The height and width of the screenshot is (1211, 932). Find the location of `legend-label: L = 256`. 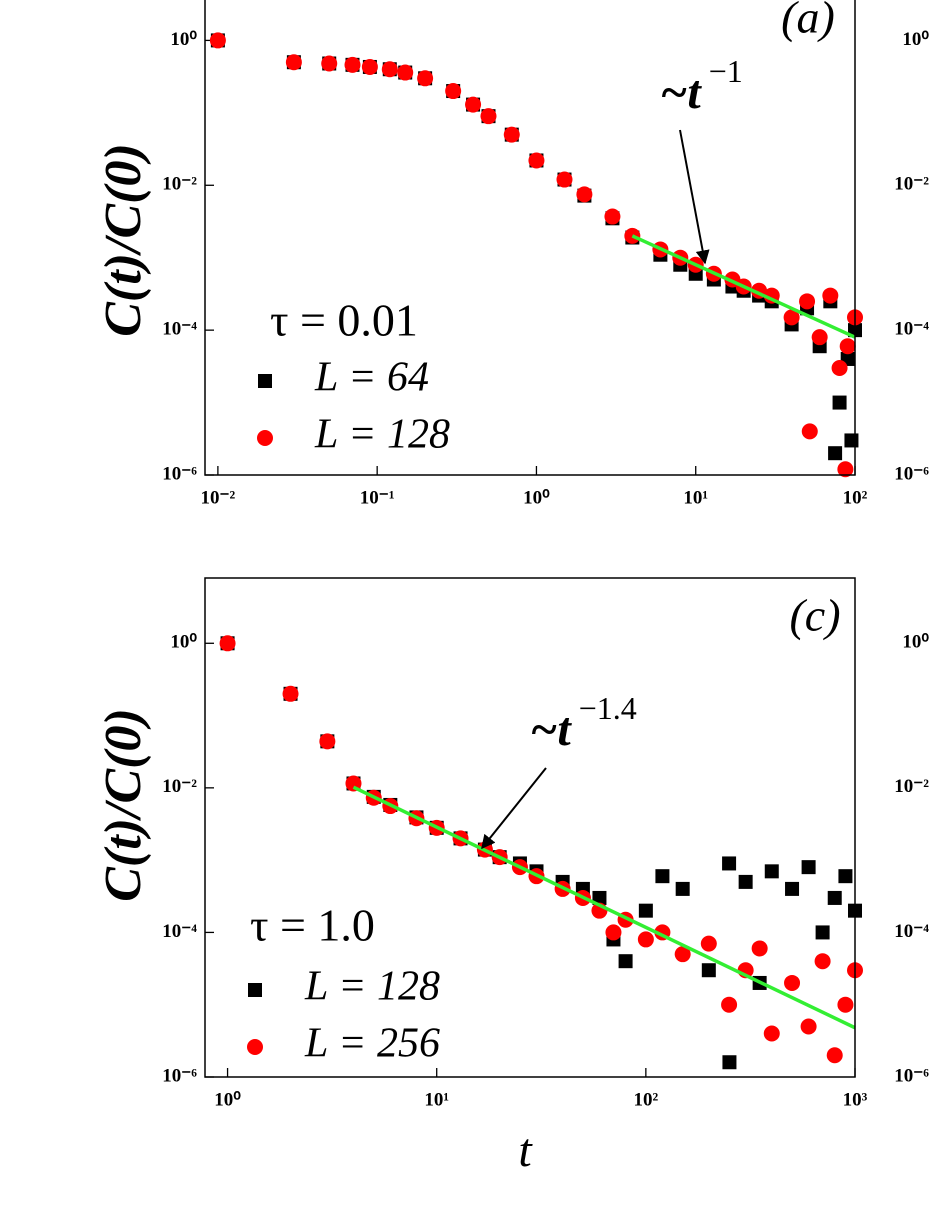

legend-label: L = 256 is located at coordinates (372, 1044).